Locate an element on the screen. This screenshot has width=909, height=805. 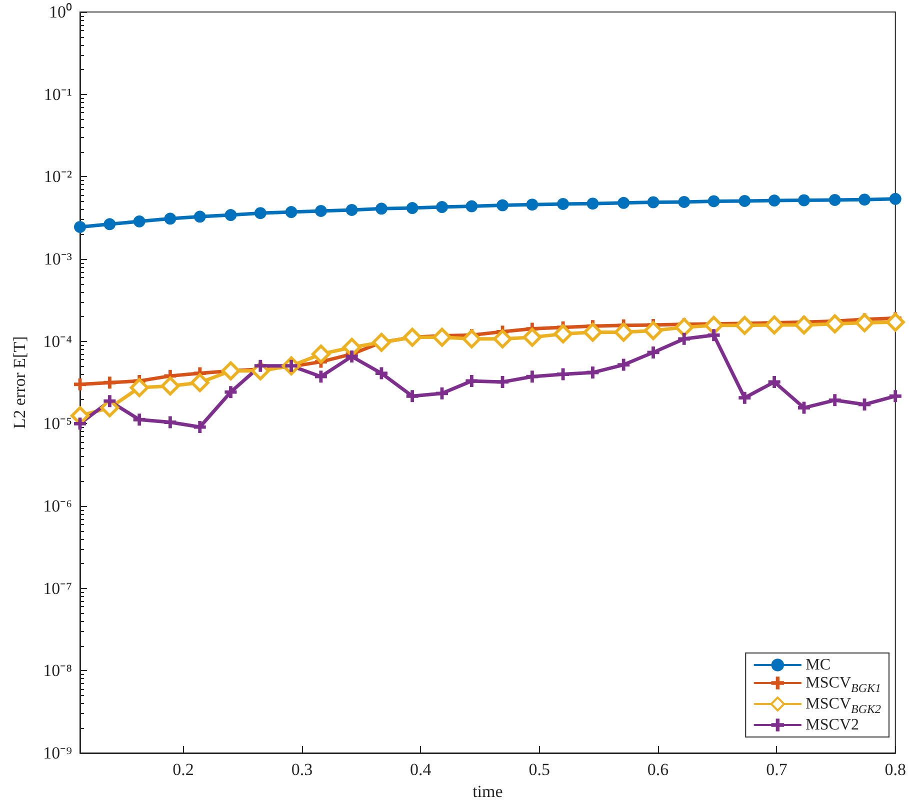
y-tick-label: 10⁻⁷ is located at coordinates (57, 588).